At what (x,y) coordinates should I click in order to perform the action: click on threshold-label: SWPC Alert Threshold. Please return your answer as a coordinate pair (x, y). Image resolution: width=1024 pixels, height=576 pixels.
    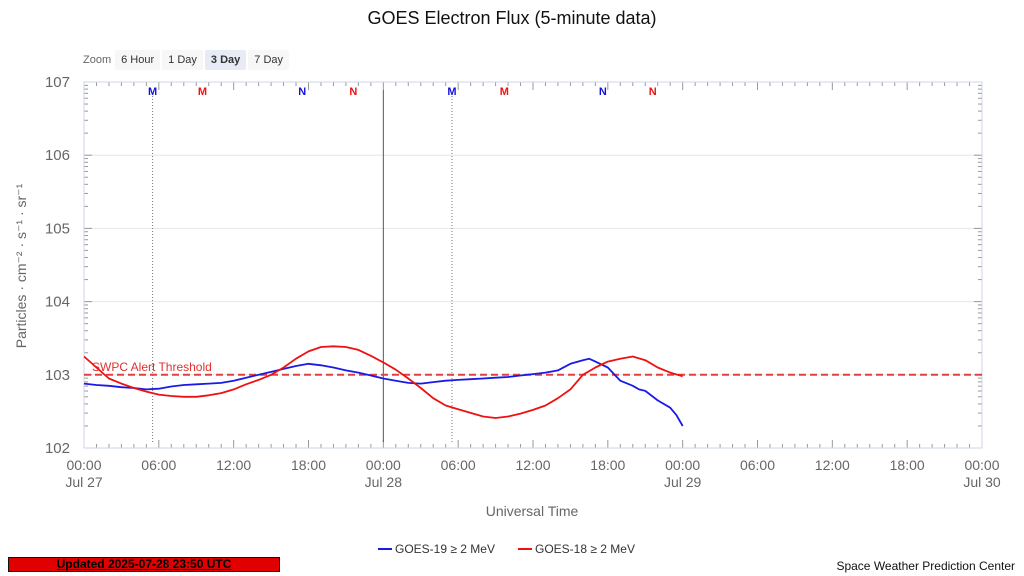
    Looking at the image, I should click on (152, 367).